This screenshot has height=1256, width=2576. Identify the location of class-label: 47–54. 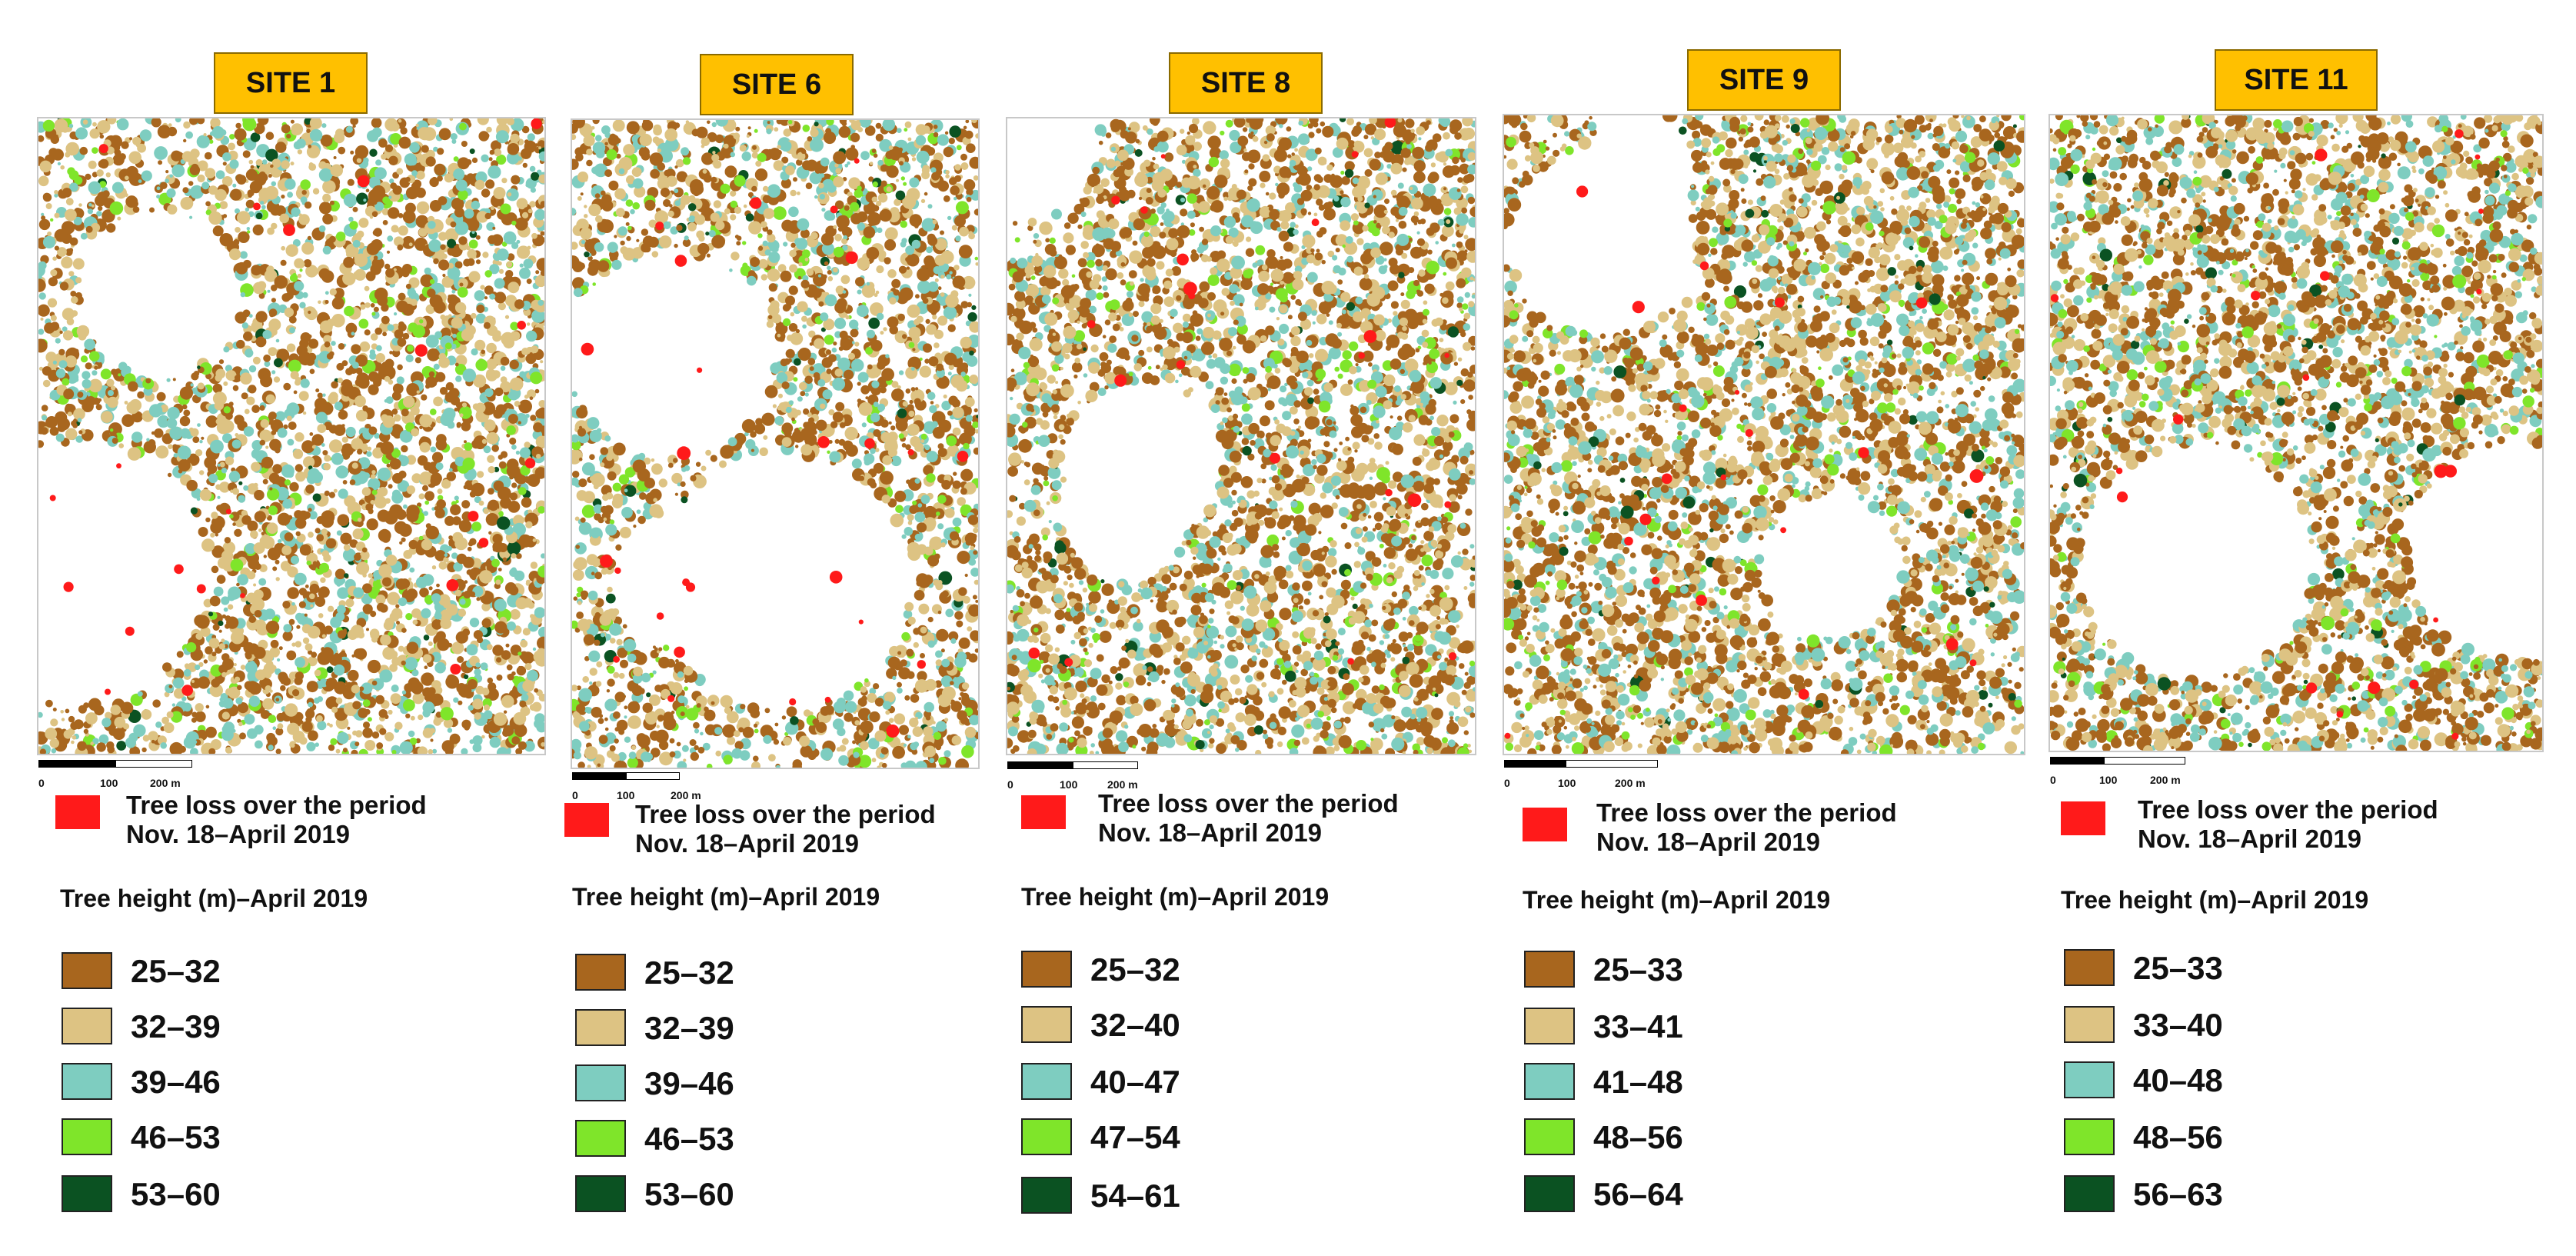
(1135, 1137).